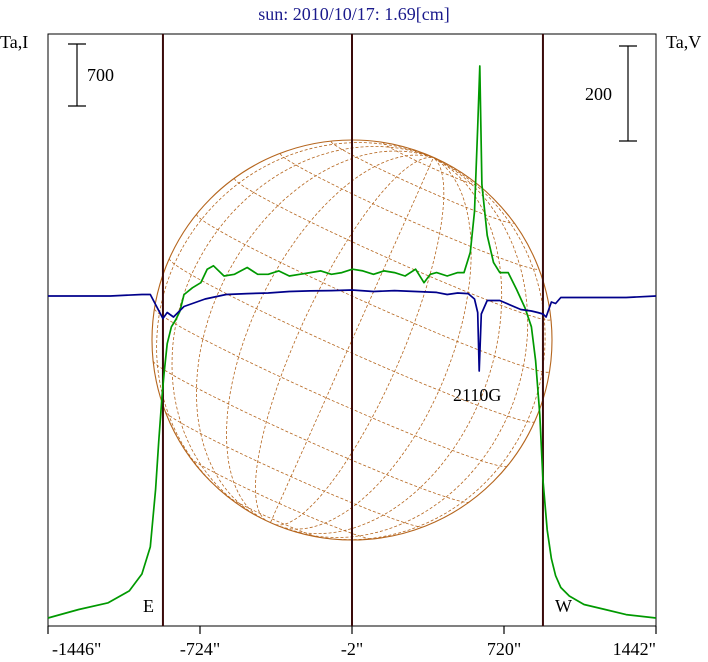 The image size is (708, 662). I want to click on y-right-label: Ta,V, so click(683, 42).